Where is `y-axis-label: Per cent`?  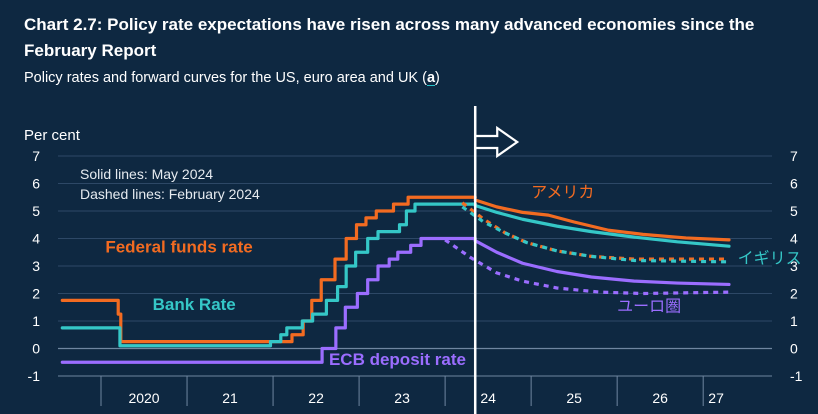 y-axis-label: Per cent is located at coordinates (52, 135).